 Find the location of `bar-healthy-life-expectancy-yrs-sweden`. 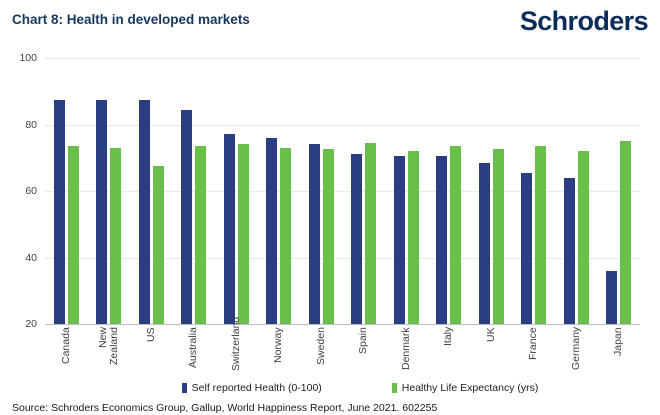

bar-healthy-life-expectancy-yrs-sweden is located at coordinates (328, 236).